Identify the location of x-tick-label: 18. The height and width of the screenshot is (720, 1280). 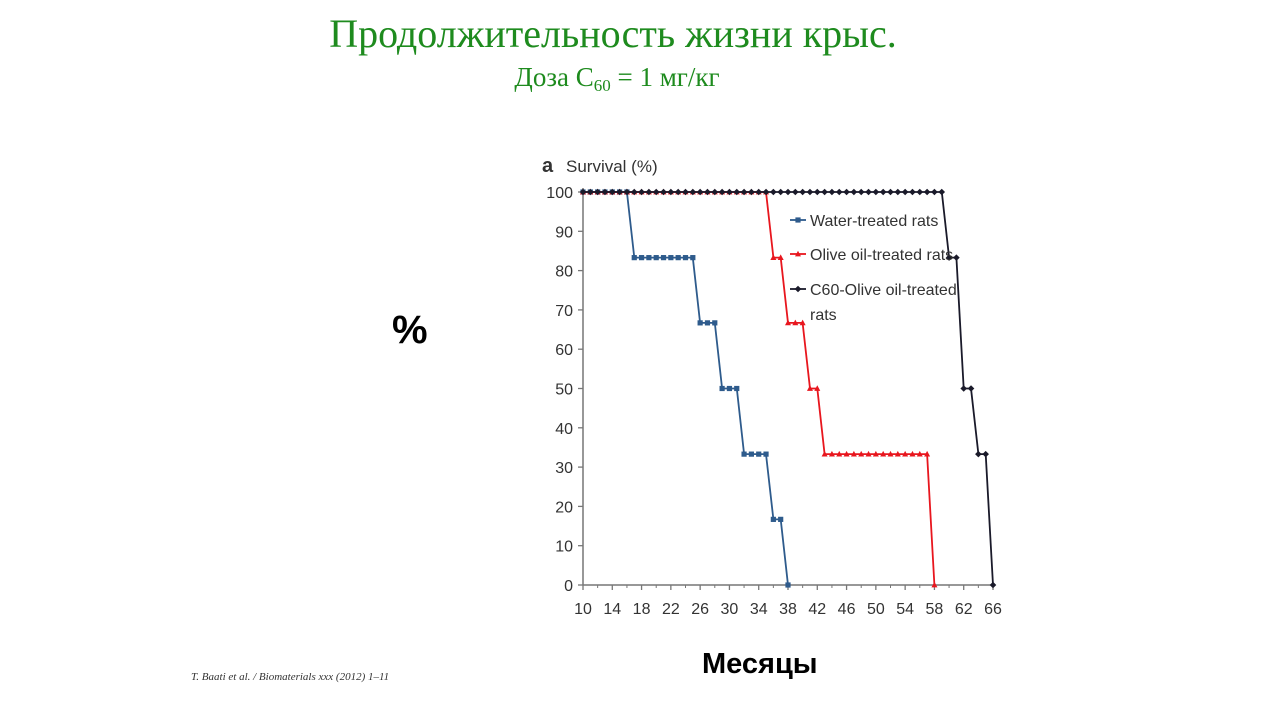
(642, 609).